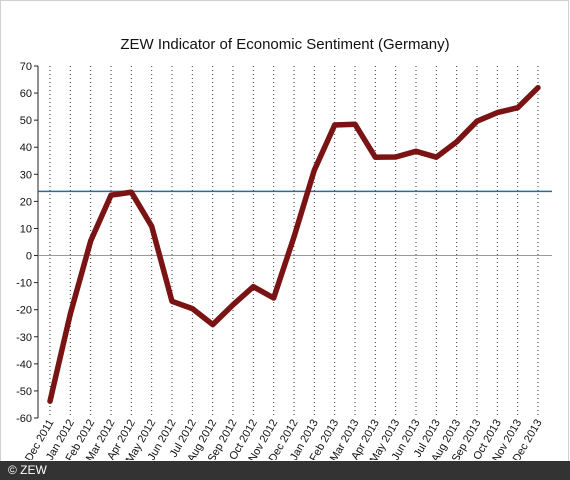 The image size is (570, 480). I want to click on y-tick-label: -10, so click(24, 284).